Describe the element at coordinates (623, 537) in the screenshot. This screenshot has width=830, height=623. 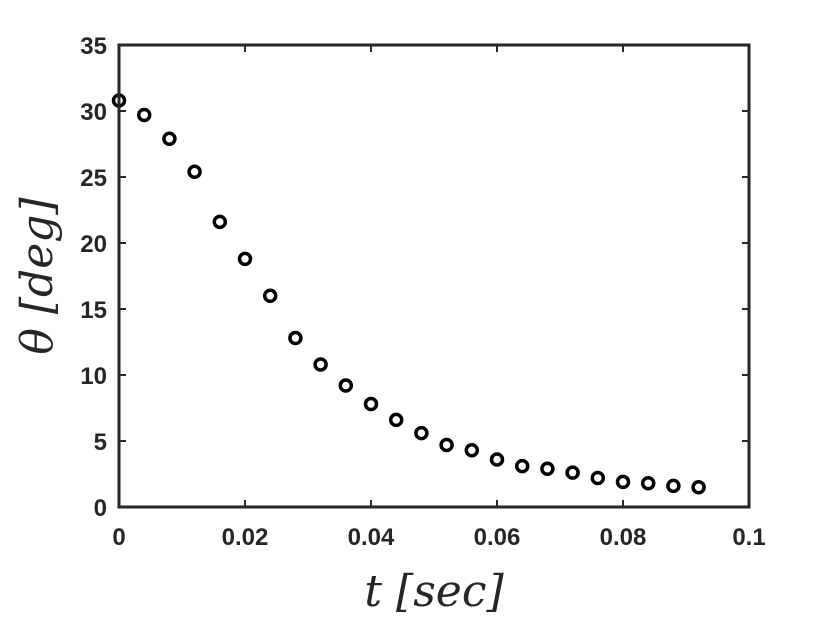
I see `x-tick-label: 0.08` at that location.